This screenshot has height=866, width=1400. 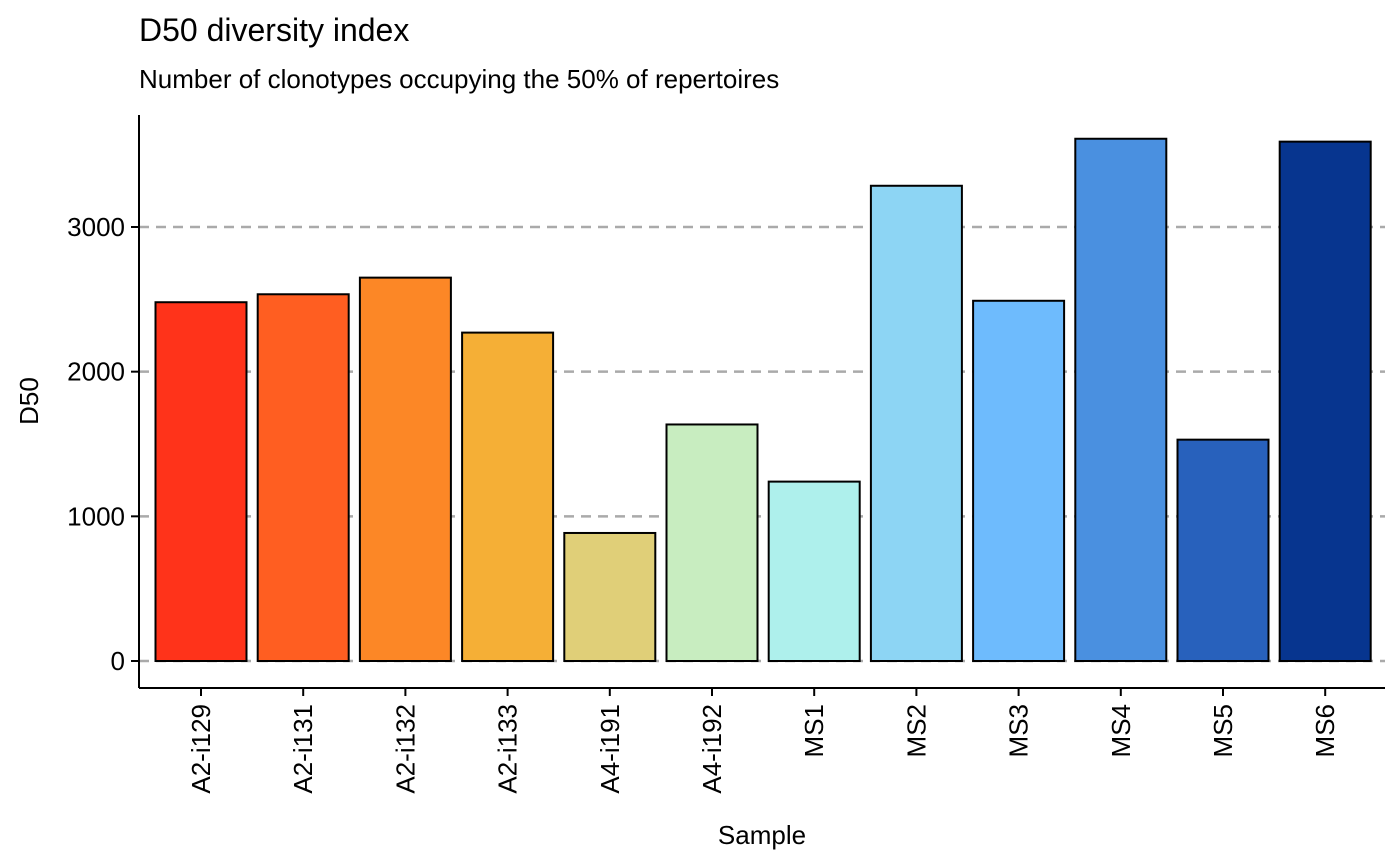 What do you see at coordinates (303, 477) in the screenshot?
I see `bar-a2-i131` at bounding box center [303, 477].